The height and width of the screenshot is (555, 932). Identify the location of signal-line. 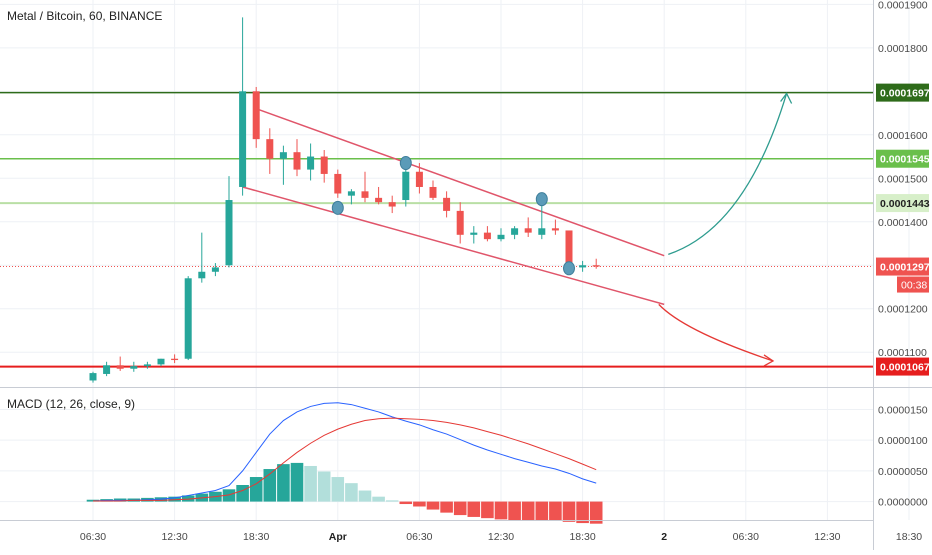
(345, 459).